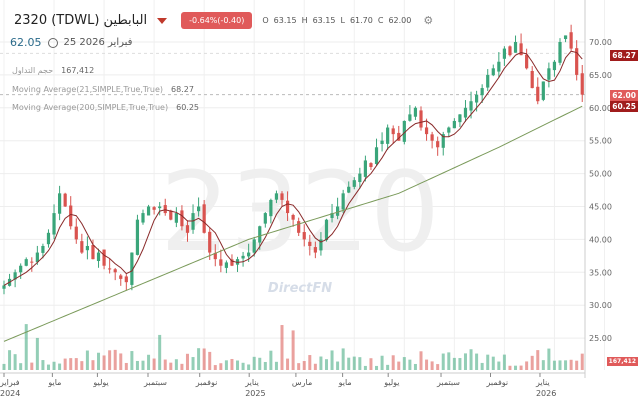 The height and width of the screenshot is (400, 640). What do you see at coordinates (304, 20) in the screenshot?
I see `ohlc-key: H` at bounding box center [304, 20].